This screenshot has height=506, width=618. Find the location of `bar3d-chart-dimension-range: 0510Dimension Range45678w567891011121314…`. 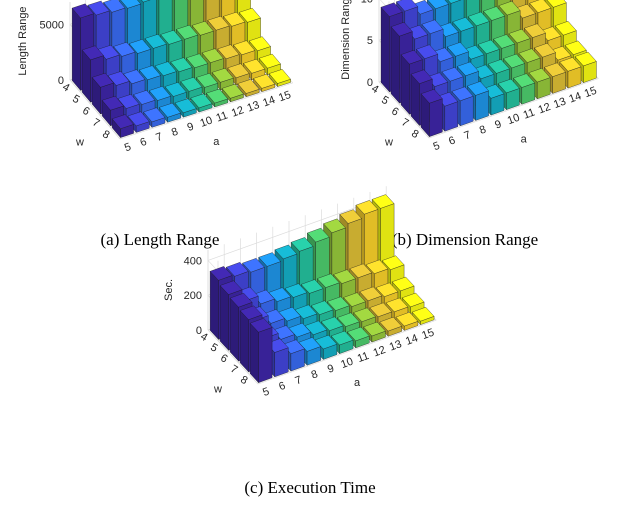

bar3d-chart-dimension-range: 0510Dimension Range45678w567891011121314… is located at coordinates (469, 76).